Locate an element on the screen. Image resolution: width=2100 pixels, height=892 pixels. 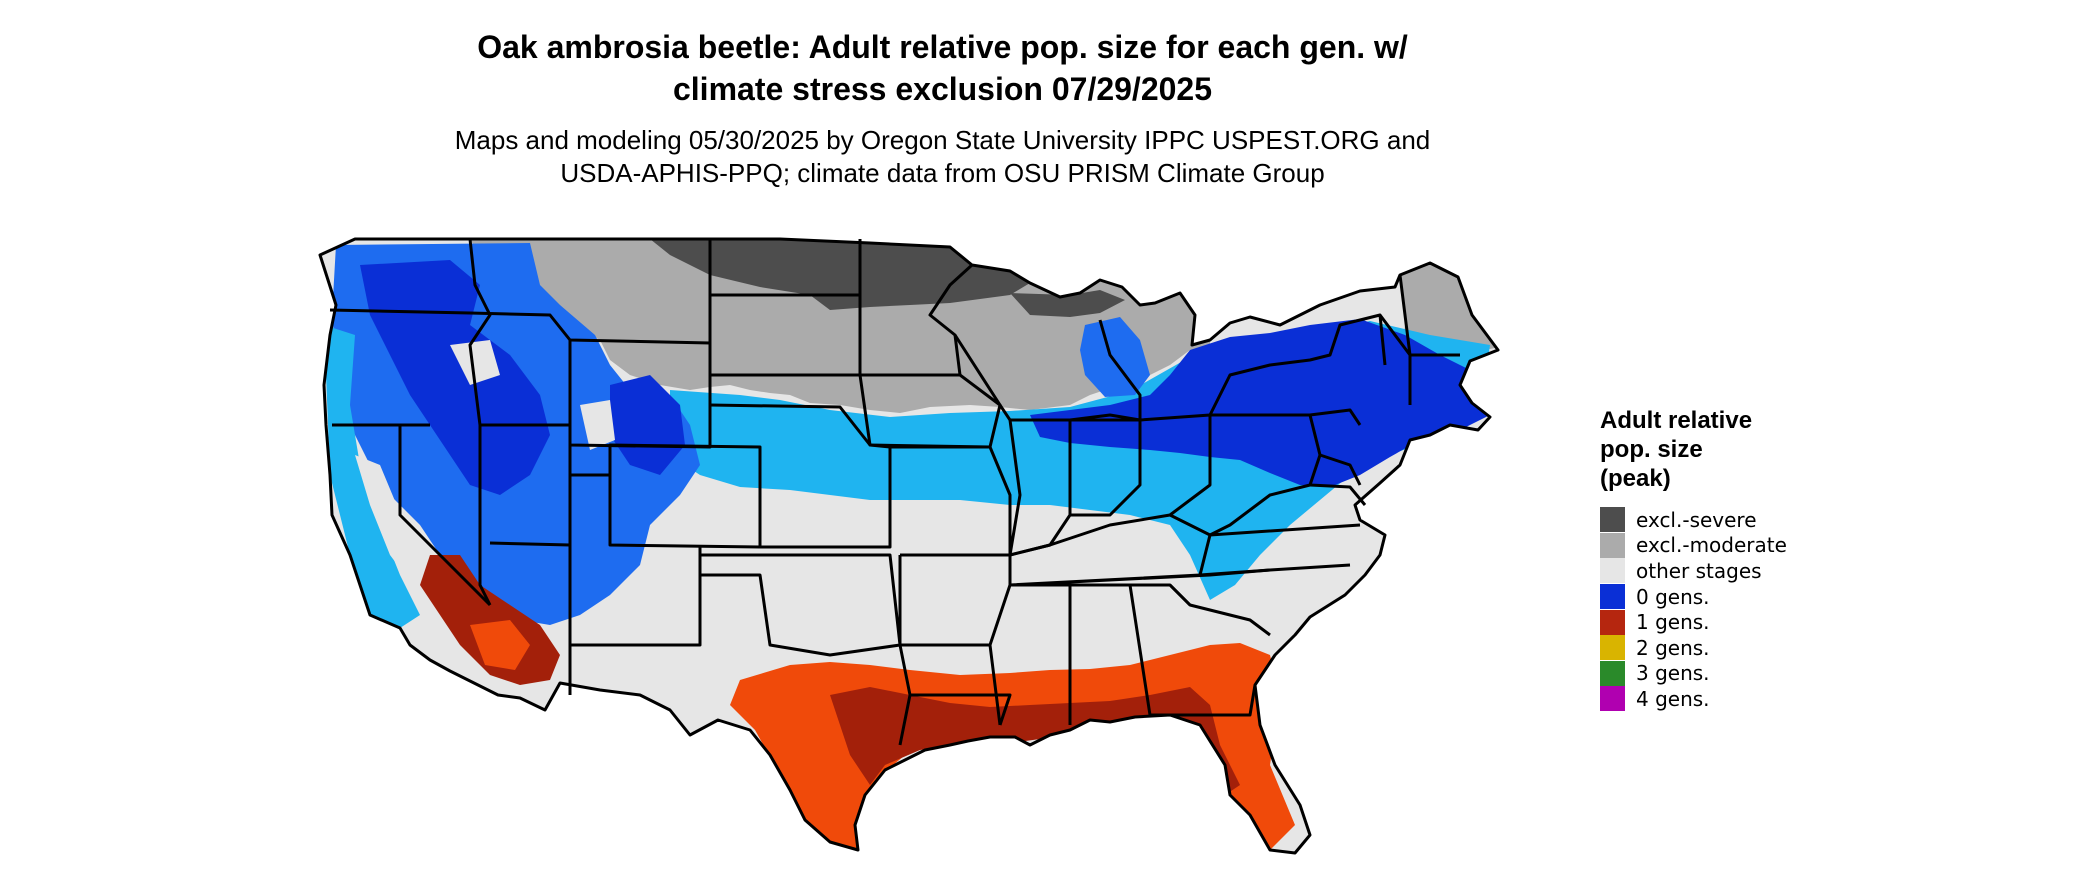
legend-title: Adult relative pop. size (peak) is located at coordinates (1693, 449).